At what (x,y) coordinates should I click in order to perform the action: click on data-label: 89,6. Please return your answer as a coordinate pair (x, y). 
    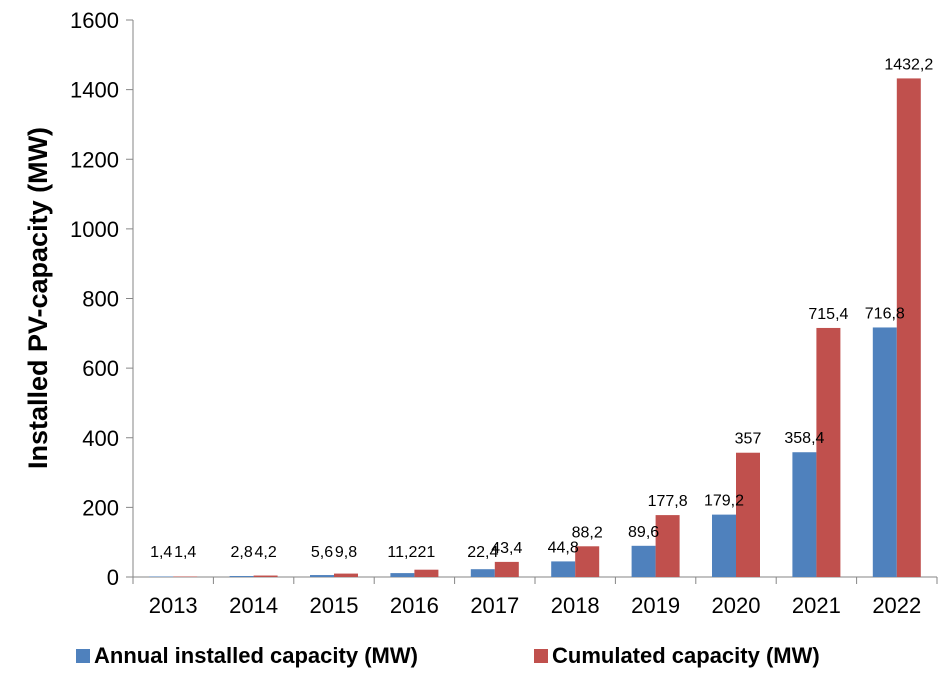
    Looking at the image, I should click on (643, 532).